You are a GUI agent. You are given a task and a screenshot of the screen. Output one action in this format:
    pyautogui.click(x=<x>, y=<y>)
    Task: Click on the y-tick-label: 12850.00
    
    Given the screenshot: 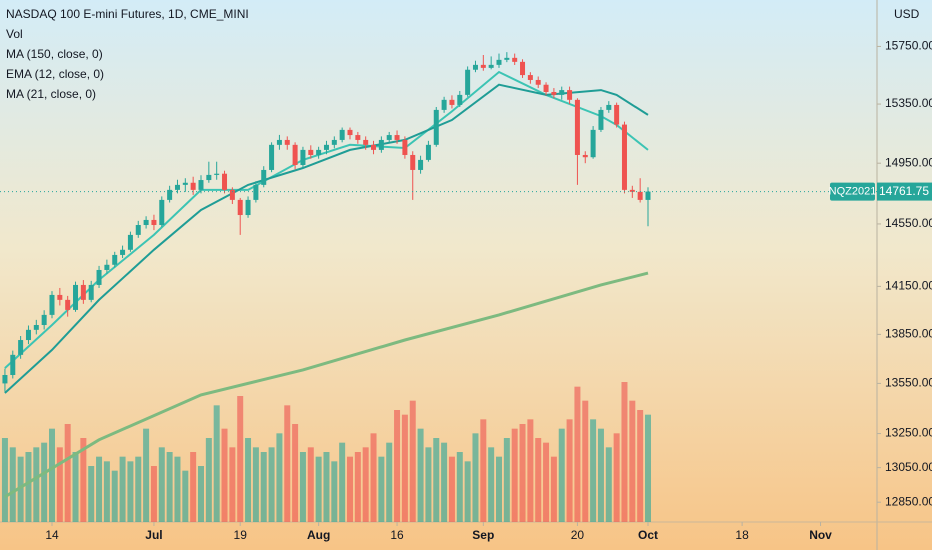 What is the action you would take?
    pyautogui.click(x=908, y=501)
    